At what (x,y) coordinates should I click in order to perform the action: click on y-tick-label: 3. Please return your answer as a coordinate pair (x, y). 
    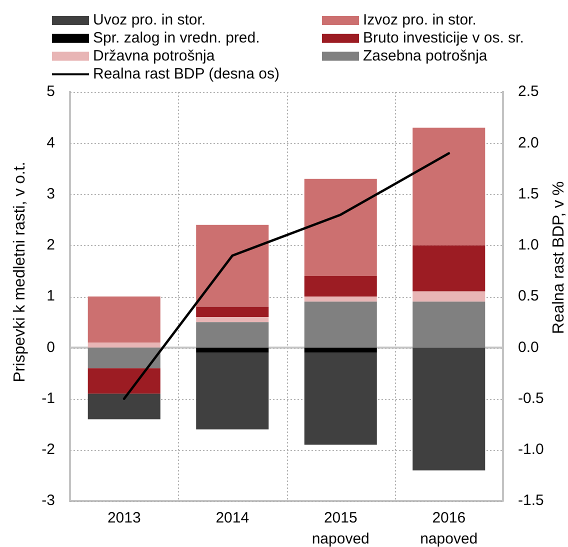
    Looking at the image, I should click on (50, 193).